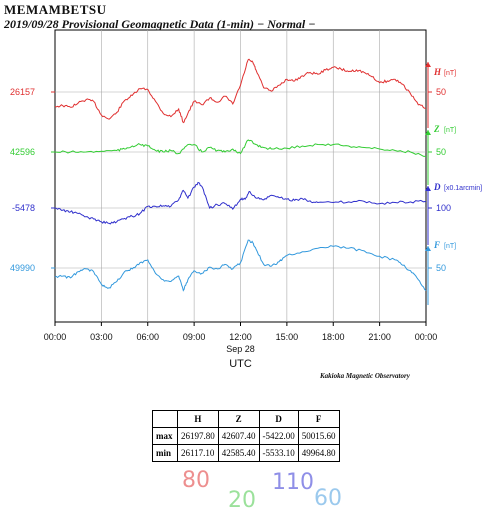  I want to click on x-tick-label: 12:00, so click(240, 337).